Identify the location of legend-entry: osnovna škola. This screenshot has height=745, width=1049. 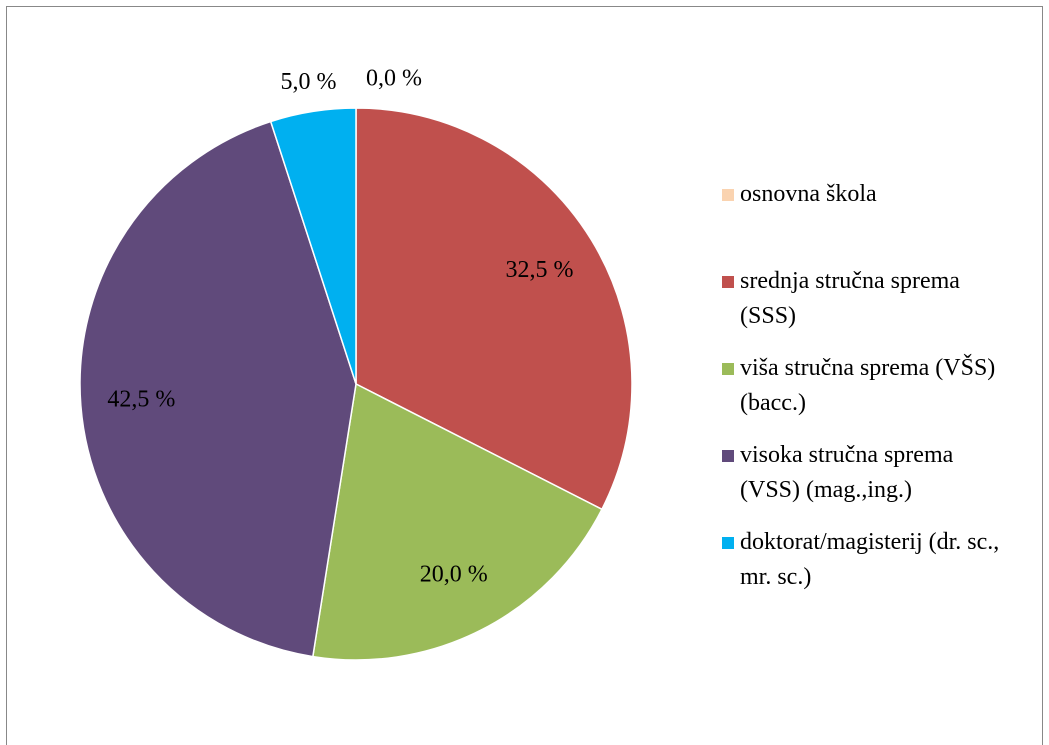
(865, 220).